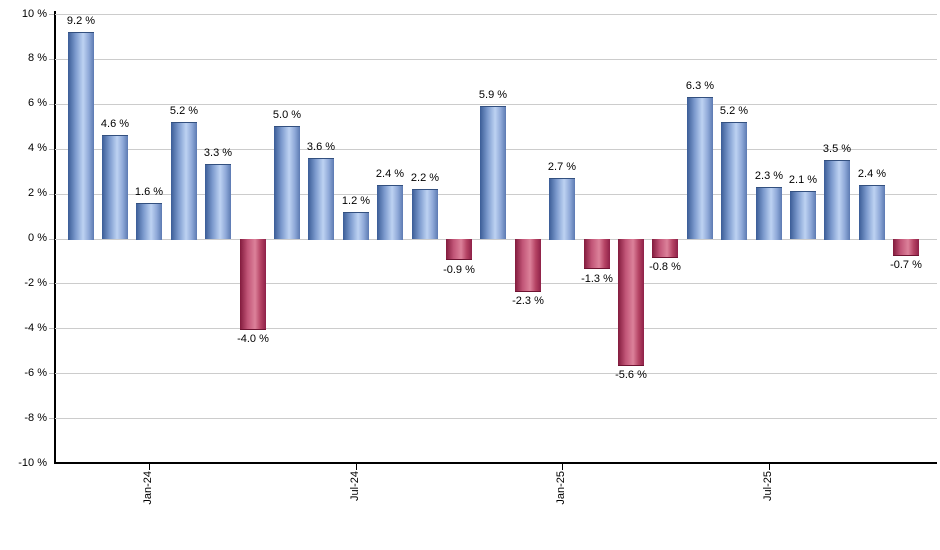  What do you see at coordinates (700, 86) in the screenshot?
I see `bar-value-label: 6.3 %` at bounding box center [700, 86].